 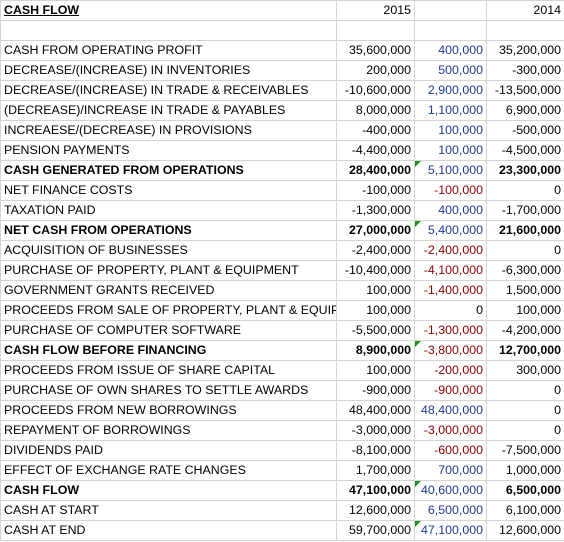 What do you see at coordinates (375, 350) in the screenshot?
I see `value-2015: 8,900,000` at bounding box center [375, 350].